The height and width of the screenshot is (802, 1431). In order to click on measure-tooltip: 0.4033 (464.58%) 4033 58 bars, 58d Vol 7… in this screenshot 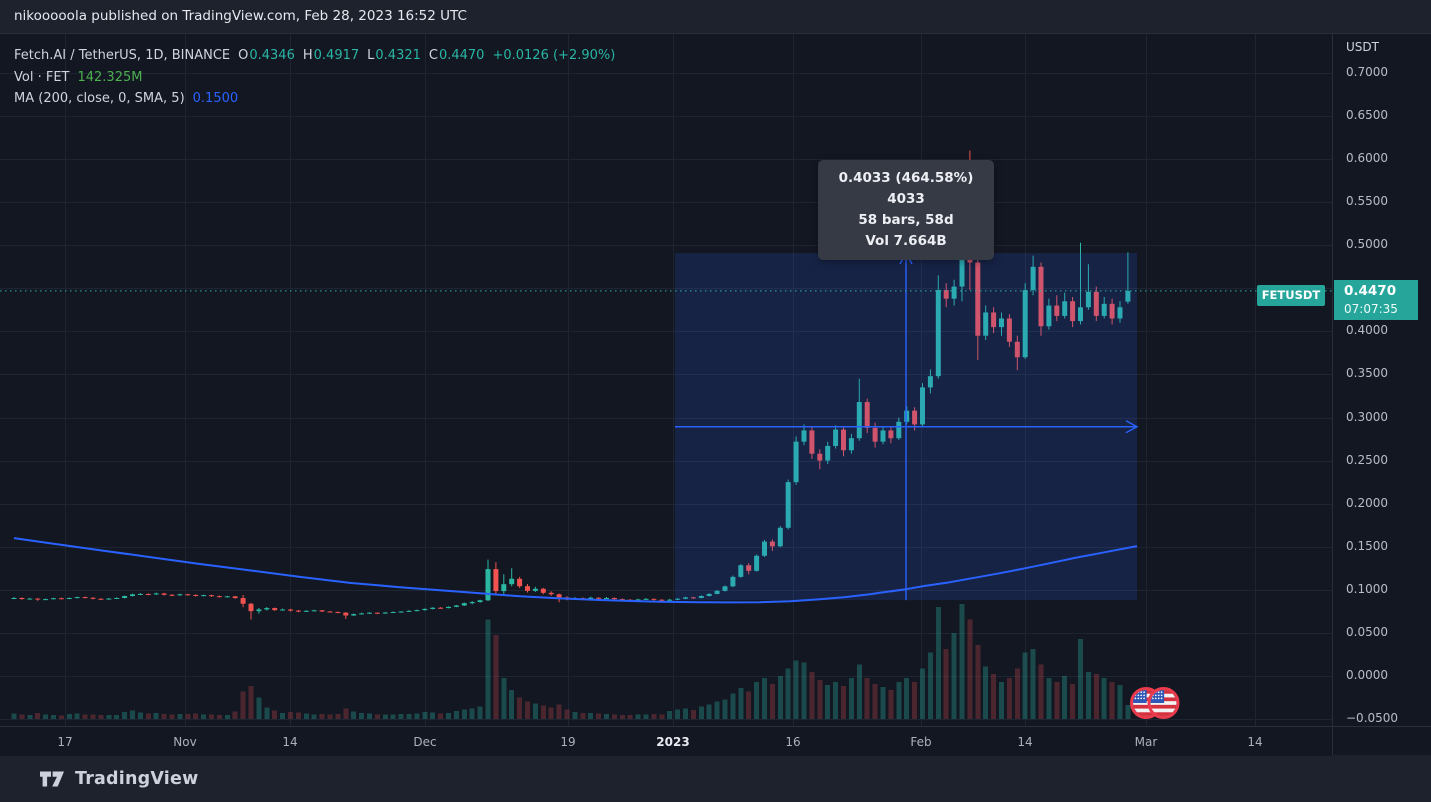, I will do `click(906, 210)`.